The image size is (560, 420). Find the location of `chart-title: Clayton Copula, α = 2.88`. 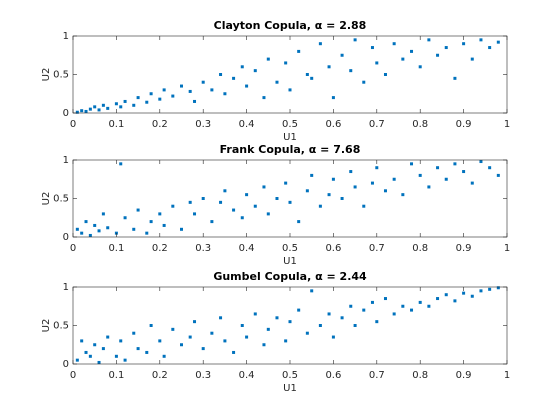

chart-title: Clayton Copula, α = 2.88 is located at coordinates (290, 25).